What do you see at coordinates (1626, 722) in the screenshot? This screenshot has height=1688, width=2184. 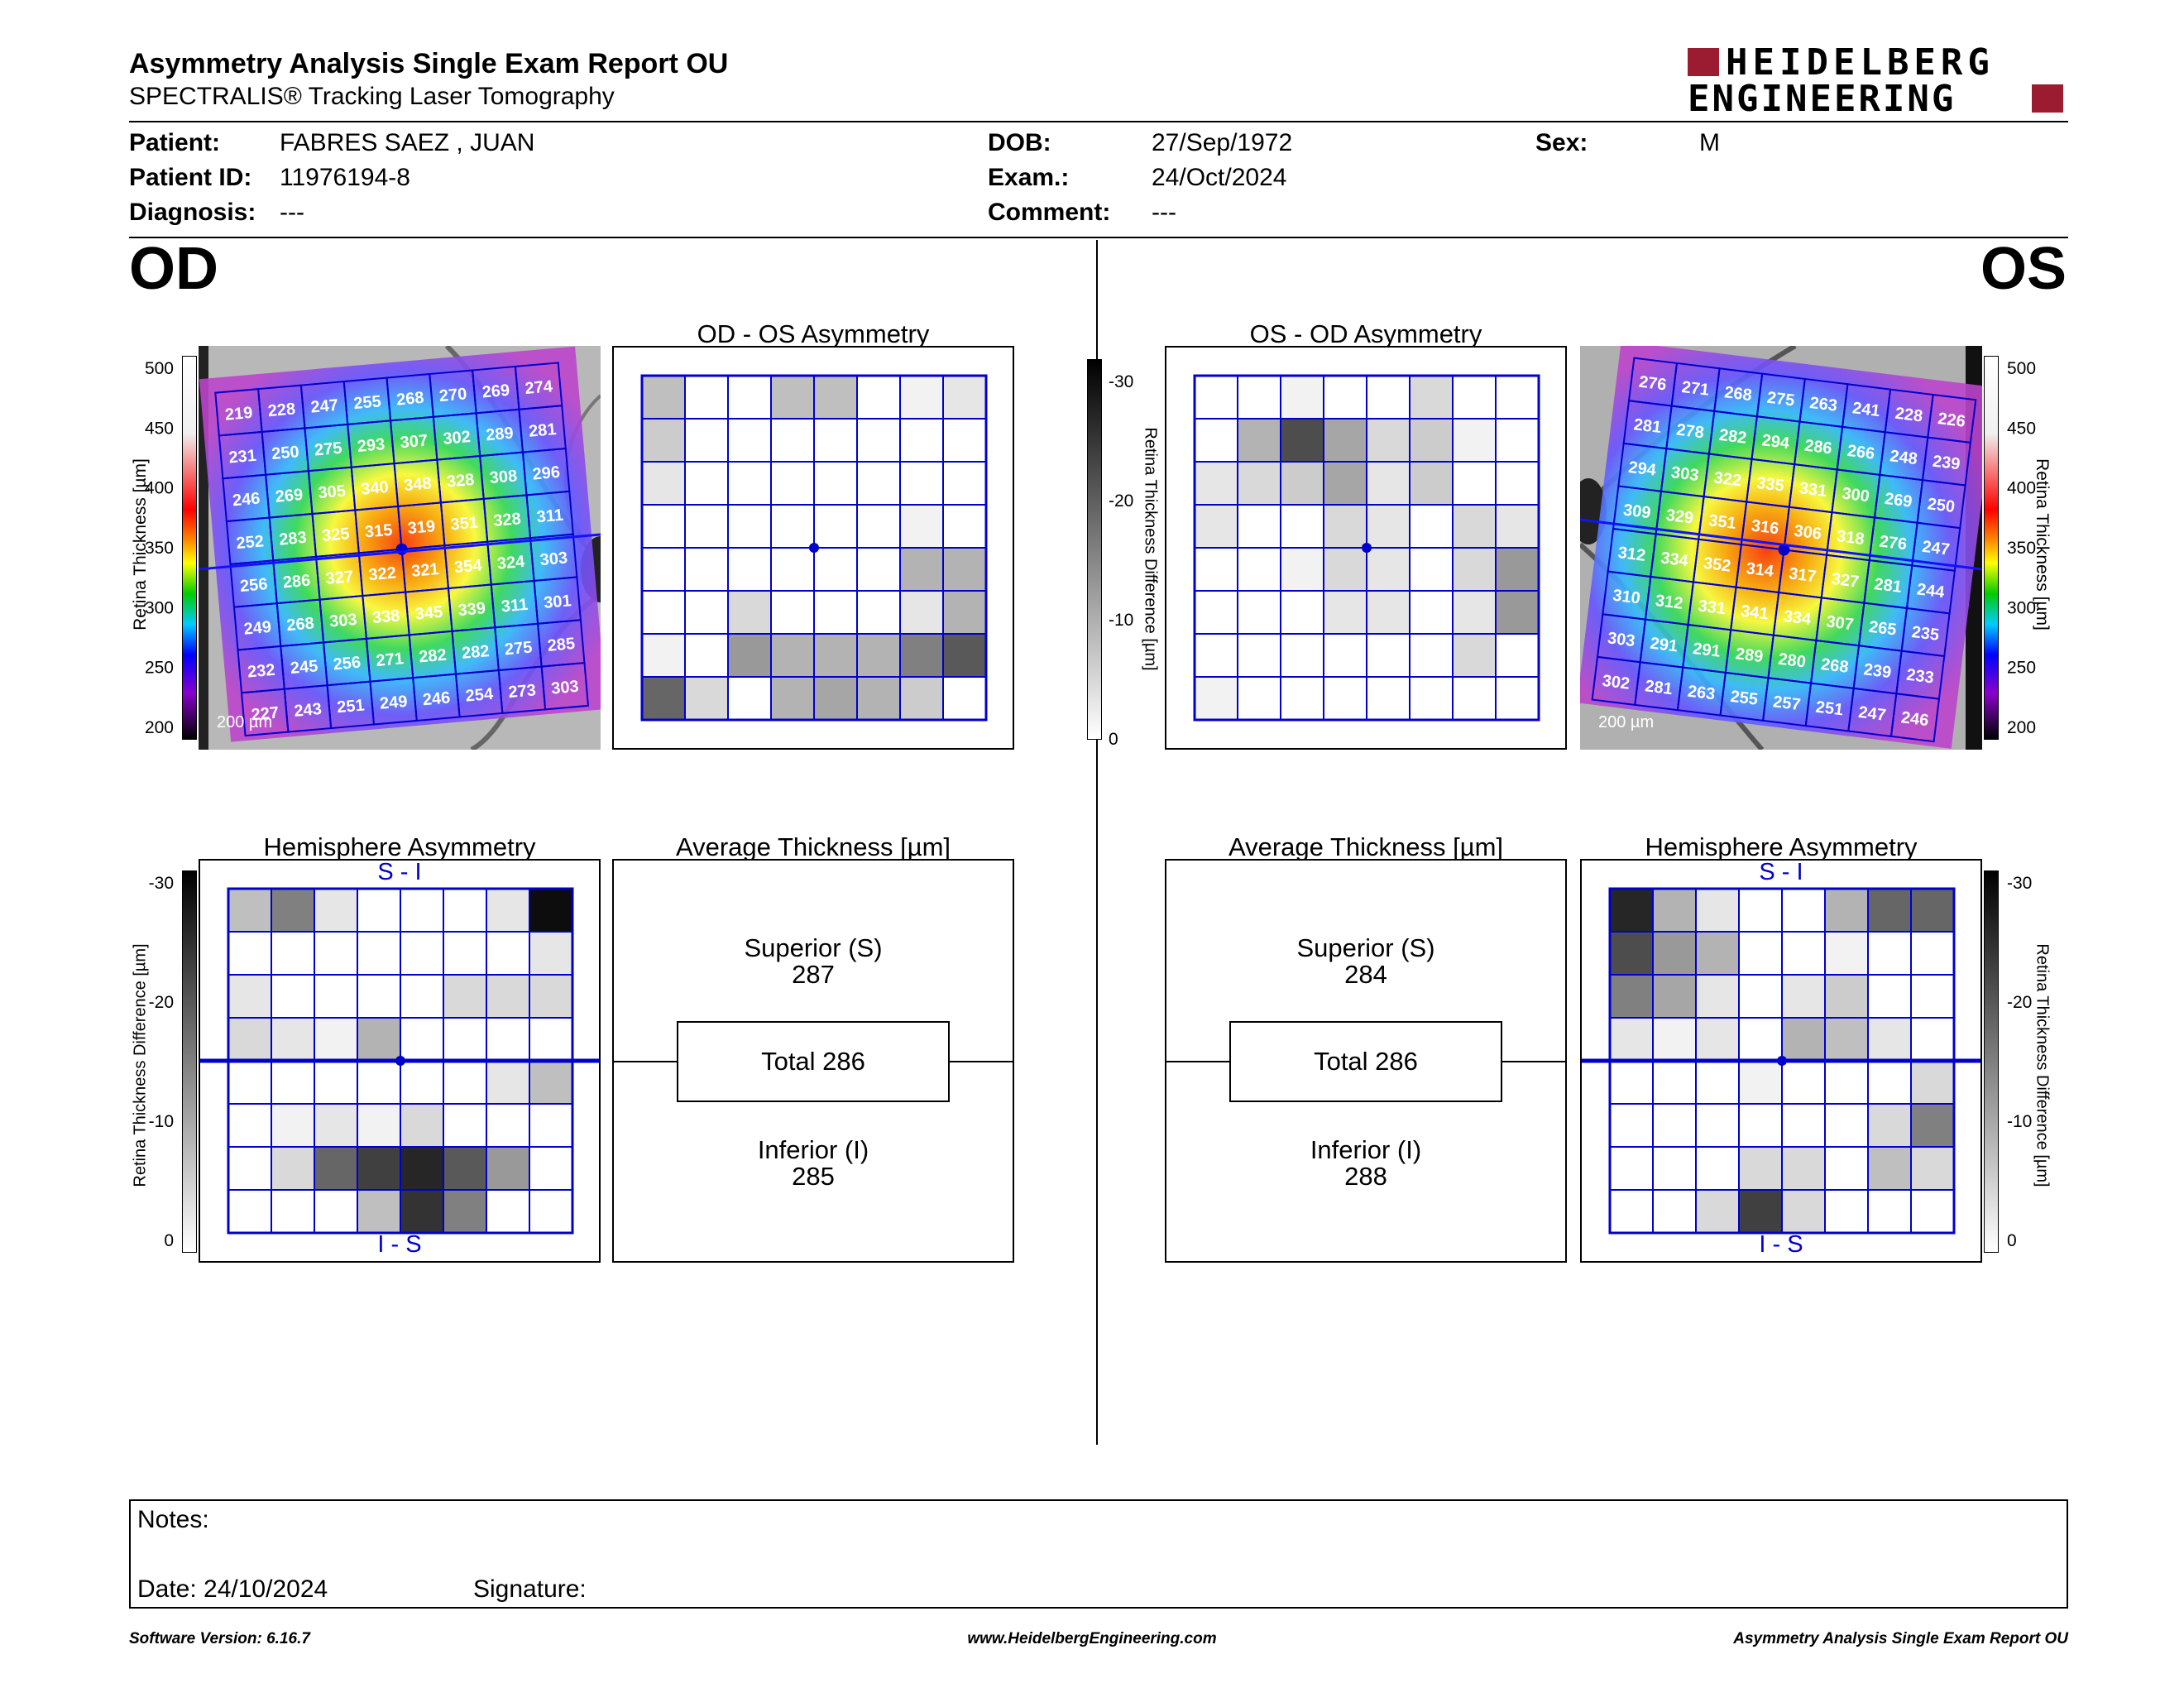 I see `os-scale-label: 200 µm` at bounding box center [1626, 722].